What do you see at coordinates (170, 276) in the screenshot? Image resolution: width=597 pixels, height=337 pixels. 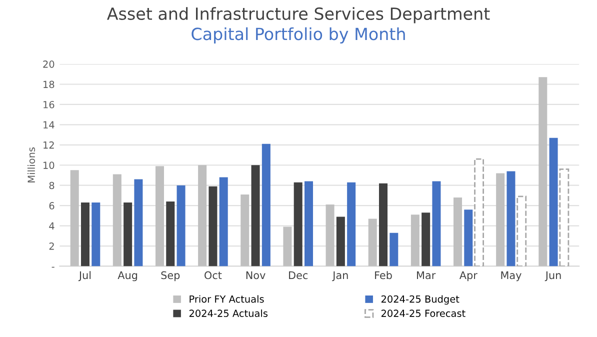 I see `x-tick-label: Sep` at bounding box center [170, 276].